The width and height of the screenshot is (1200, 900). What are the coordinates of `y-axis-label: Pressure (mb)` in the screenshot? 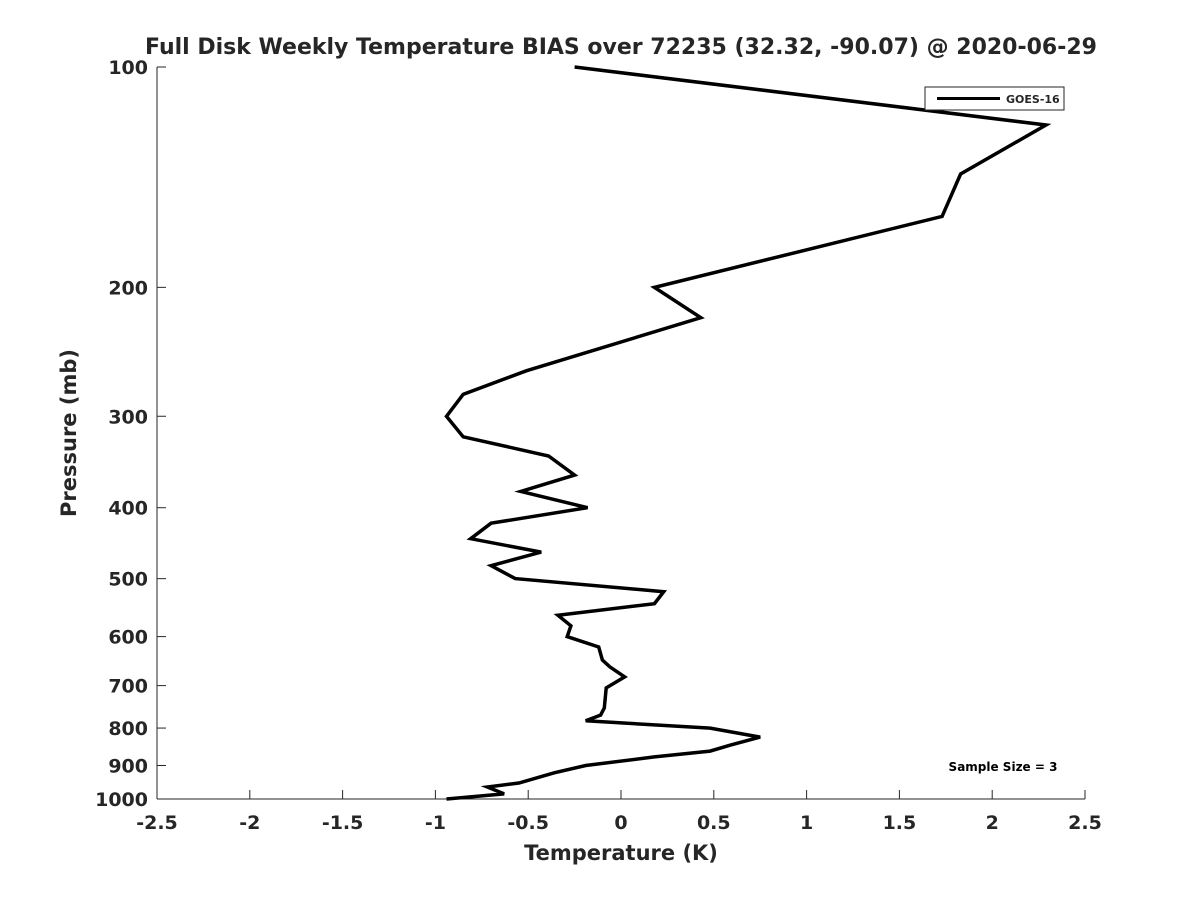 It's located at (69, 433).